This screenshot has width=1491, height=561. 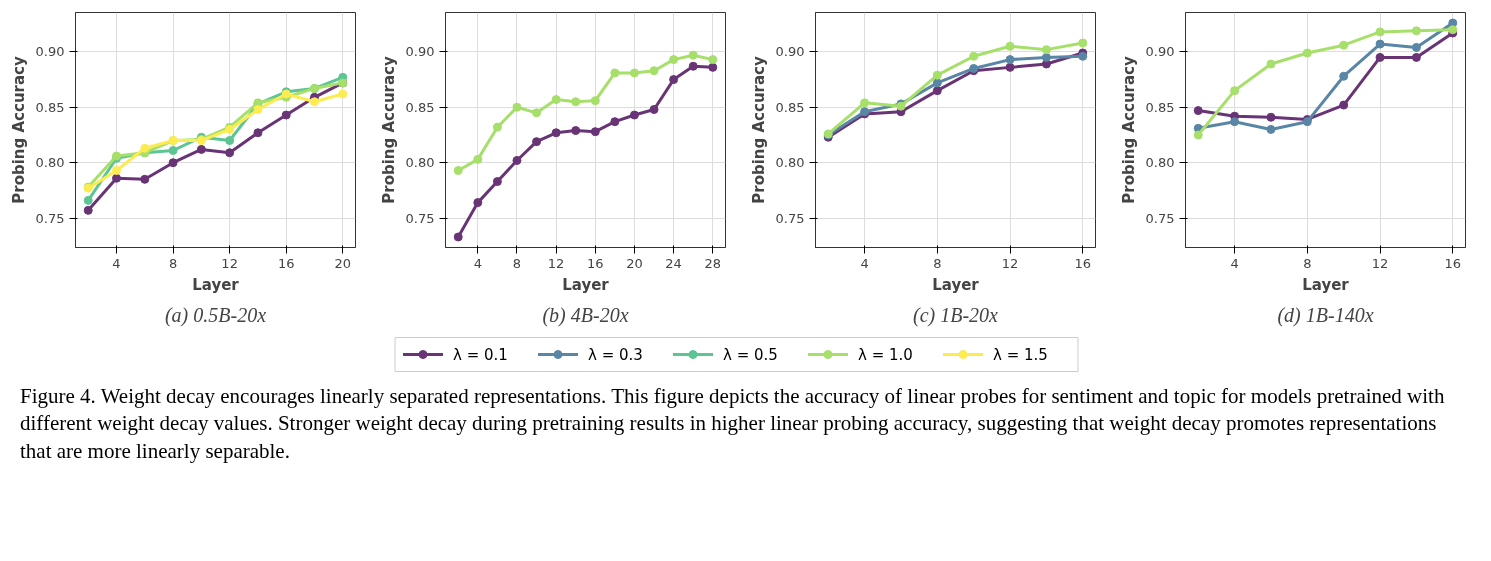 What do you see at coordinates (480, 354) in the screenshot?
I see `legend-label: λ = 0.1` at bounding box center [480, 354].